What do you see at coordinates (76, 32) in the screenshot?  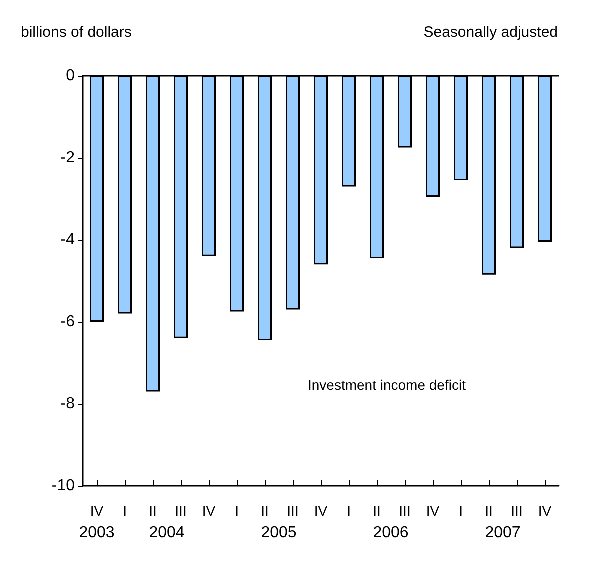 I see `y-axis-title: billions of dollars` at bounding box center [76, 32].